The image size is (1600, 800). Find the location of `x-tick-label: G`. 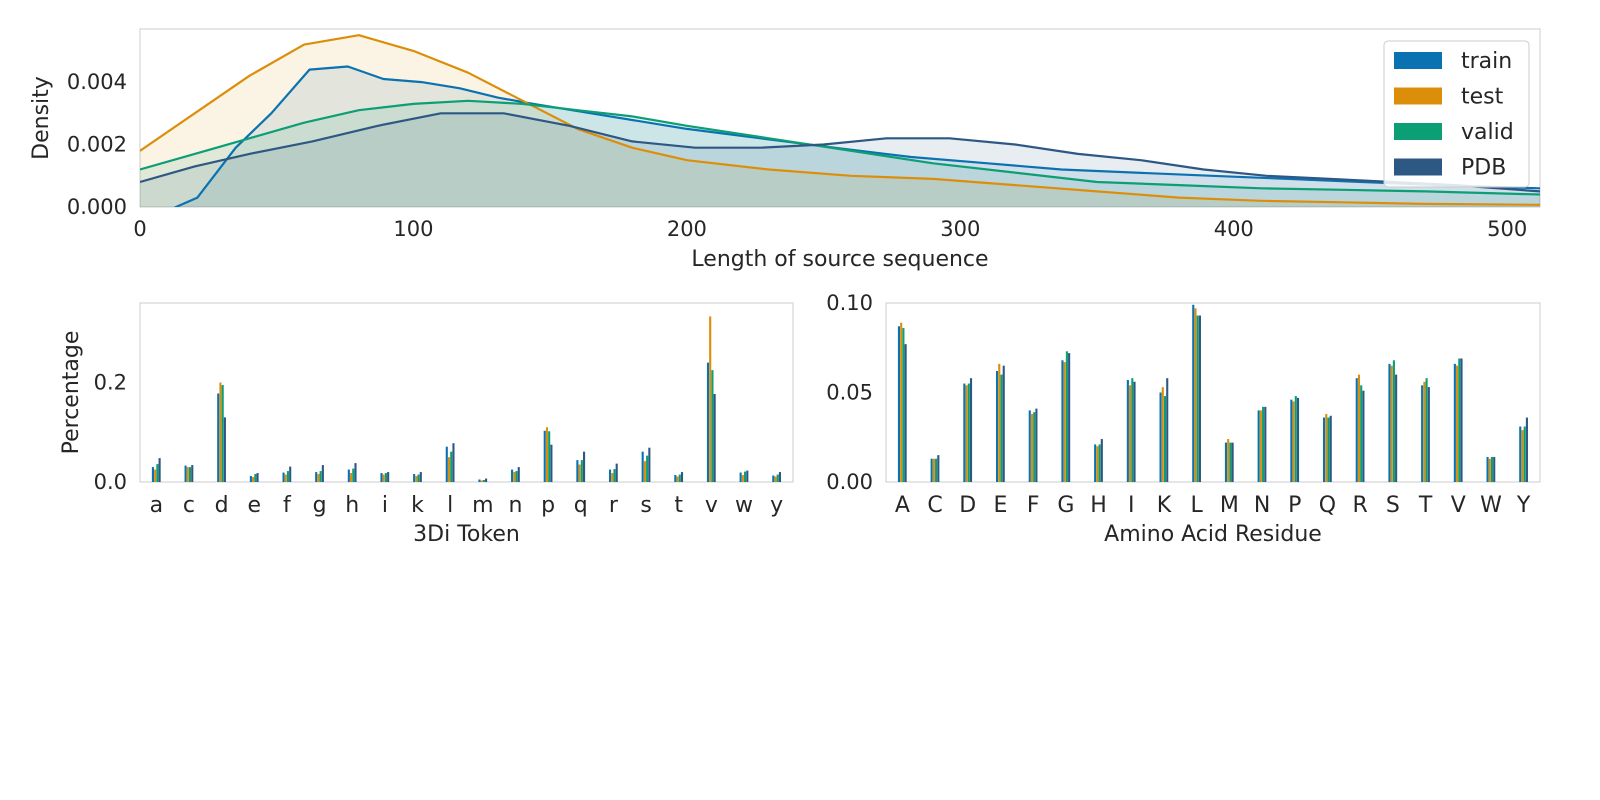

x-tick-label: G is located at coordinates (1065, 505).